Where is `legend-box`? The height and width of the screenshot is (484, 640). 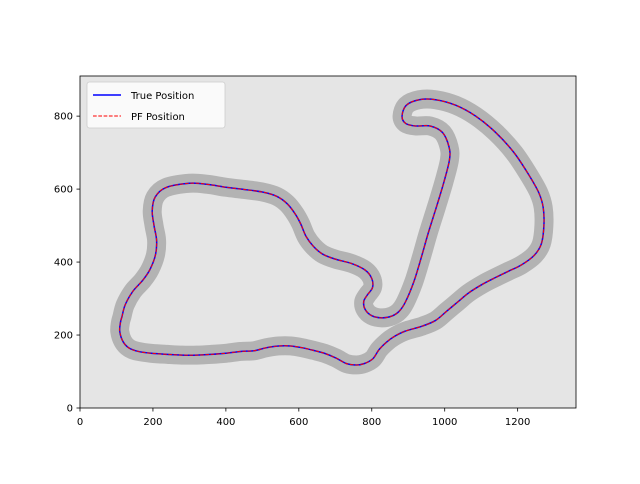 legend-box is located at coordinates (156, 105).